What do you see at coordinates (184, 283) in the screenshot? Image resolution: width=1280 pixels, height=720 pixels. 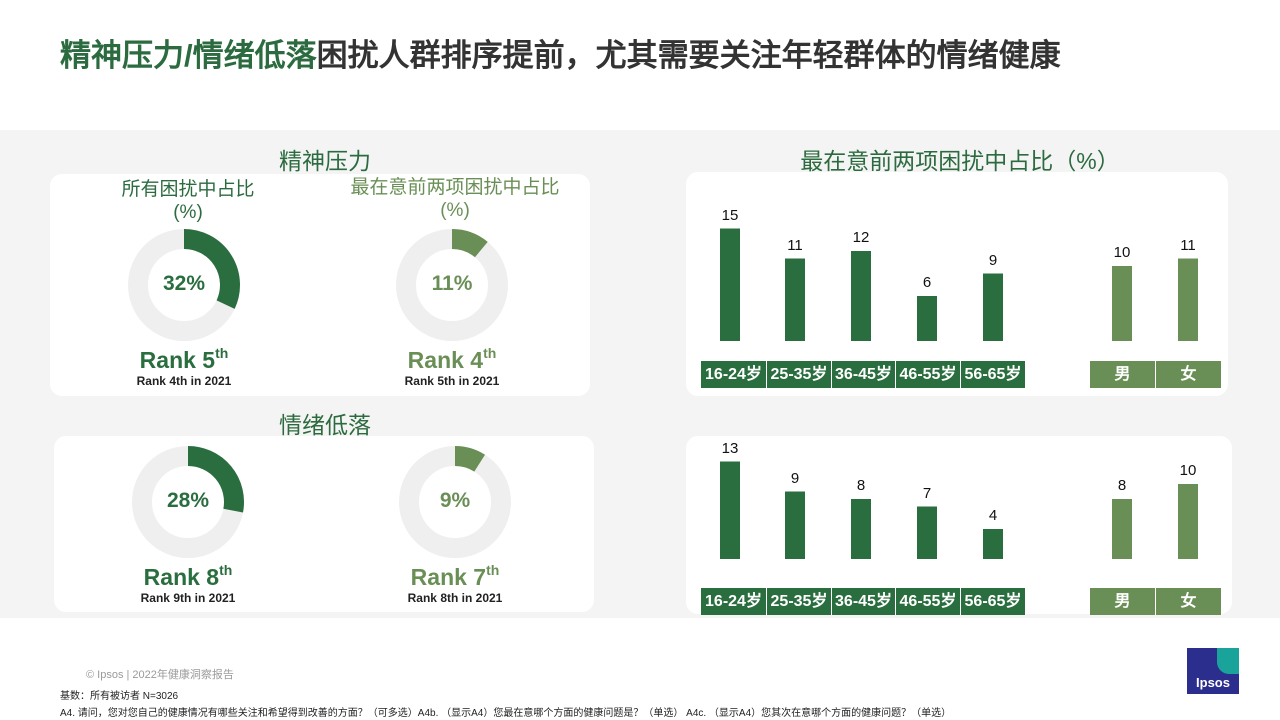 I see `donut-percent: 32%` at bounding box center [184, 283].